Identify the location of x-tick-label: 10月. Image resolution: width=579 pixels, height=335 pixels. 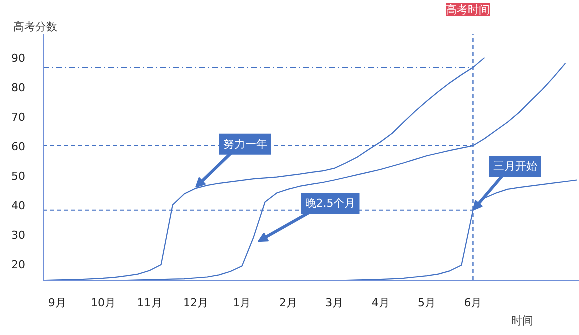
(103, 303).